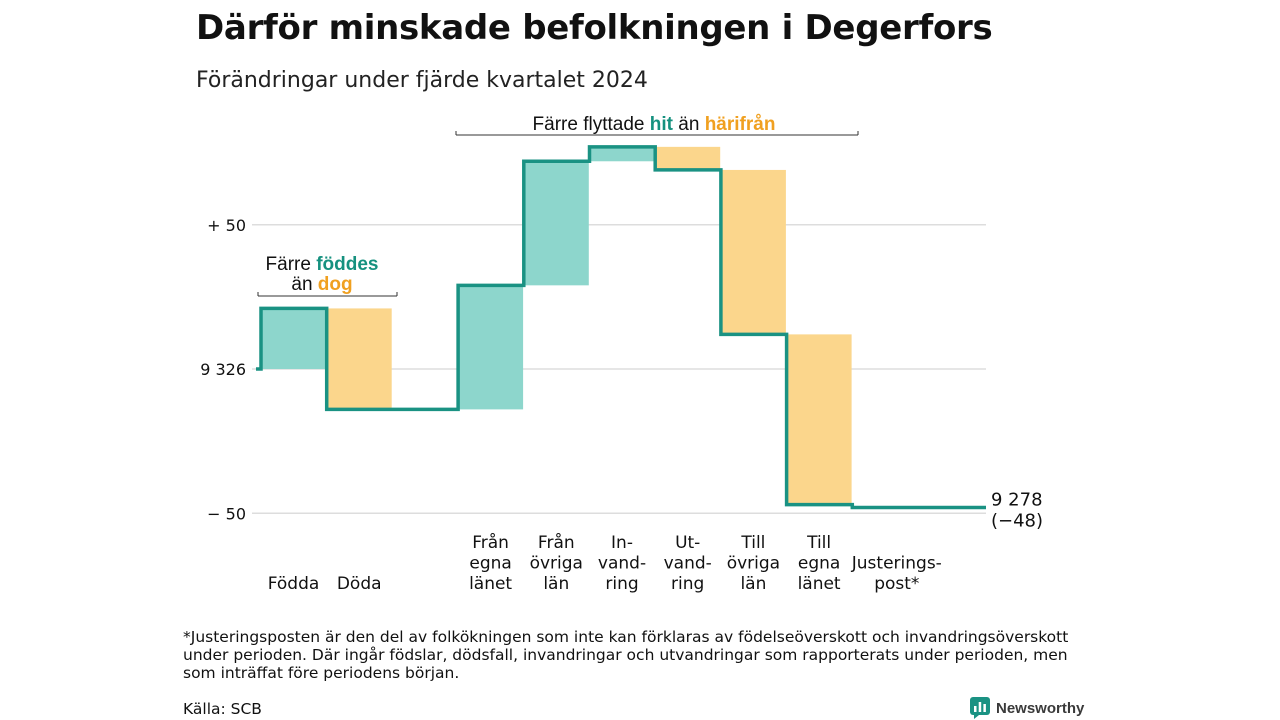  I want to click on x-category-label: Till egna länet, so click(819, 563).